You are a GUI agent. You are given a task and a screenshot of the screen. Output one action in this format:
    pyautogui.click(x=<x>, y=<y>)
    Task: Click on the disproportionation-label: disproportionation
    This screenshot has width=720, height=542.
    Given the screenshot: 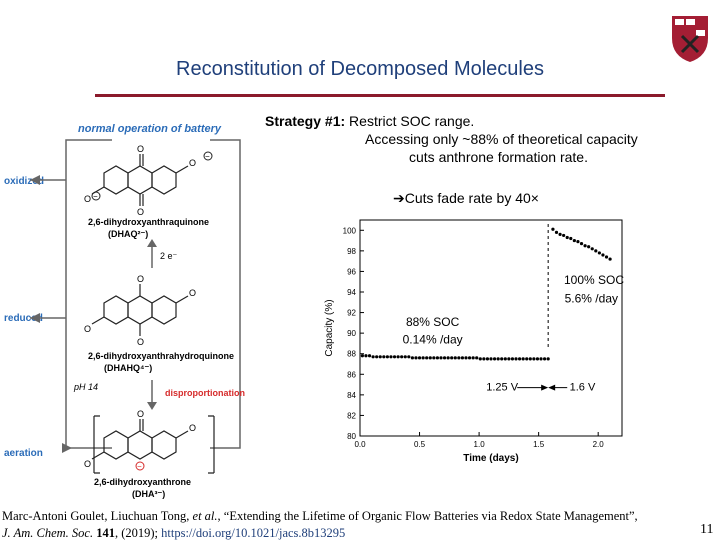 What is the action you would take?
    pyautogui.click(x=205, y=393)
    